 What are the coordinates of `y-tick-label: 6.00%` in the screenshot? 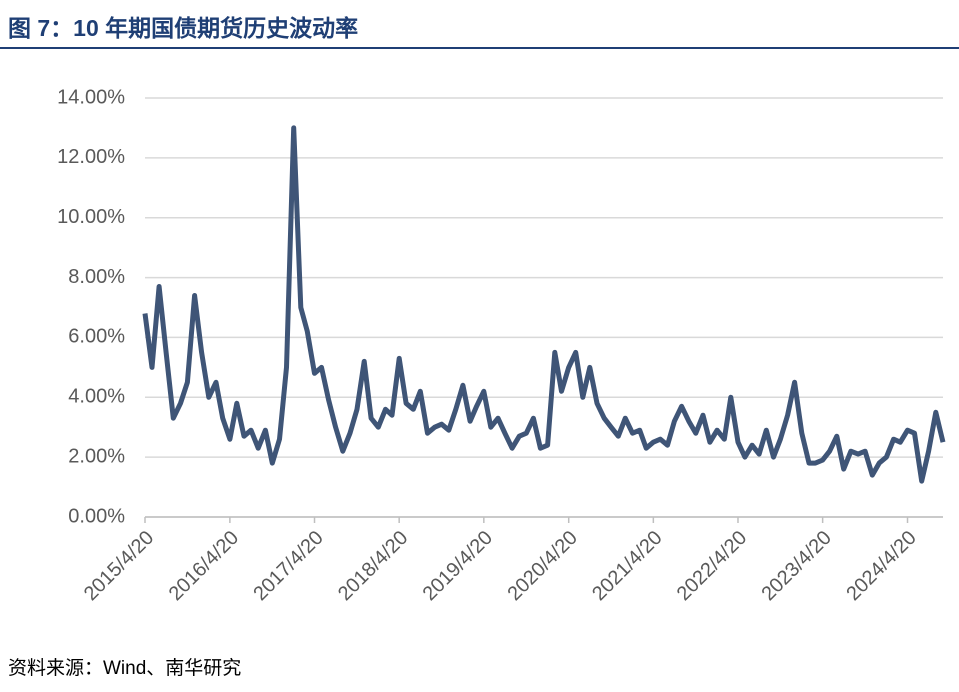 It's located at (96, 337).